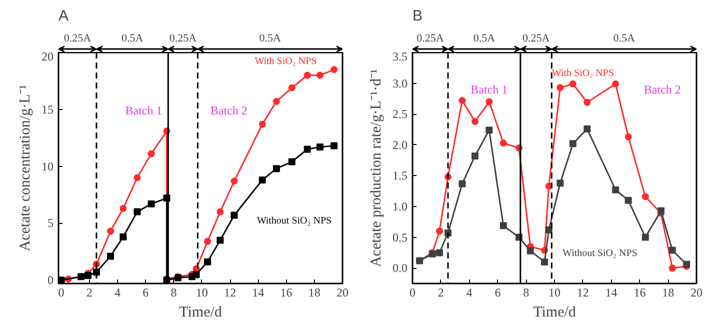 This screenshot has width=708, height=323. I want to click on y-tick-label: 1.0, so click(400, 207).